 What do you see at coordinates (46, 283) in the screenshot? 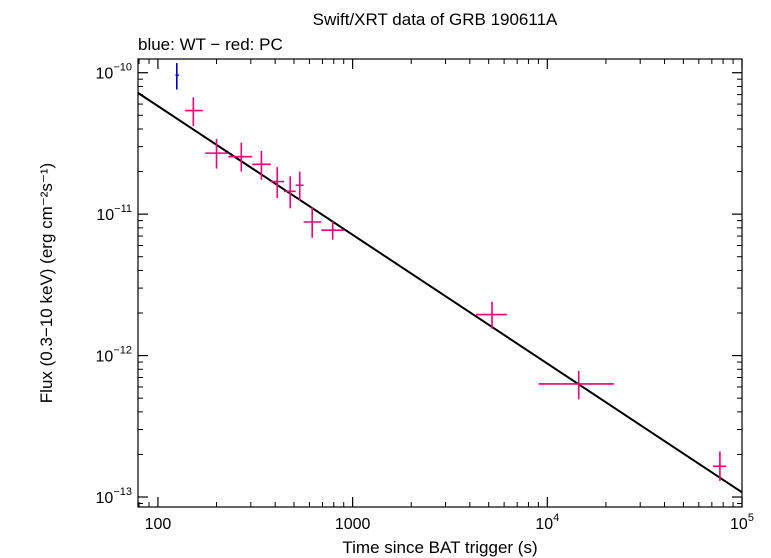
I see `y-axis-label: Flux (0.3−10 keV) (erg cm⁻²s⁻¹)` at bounding box center [46, 283].